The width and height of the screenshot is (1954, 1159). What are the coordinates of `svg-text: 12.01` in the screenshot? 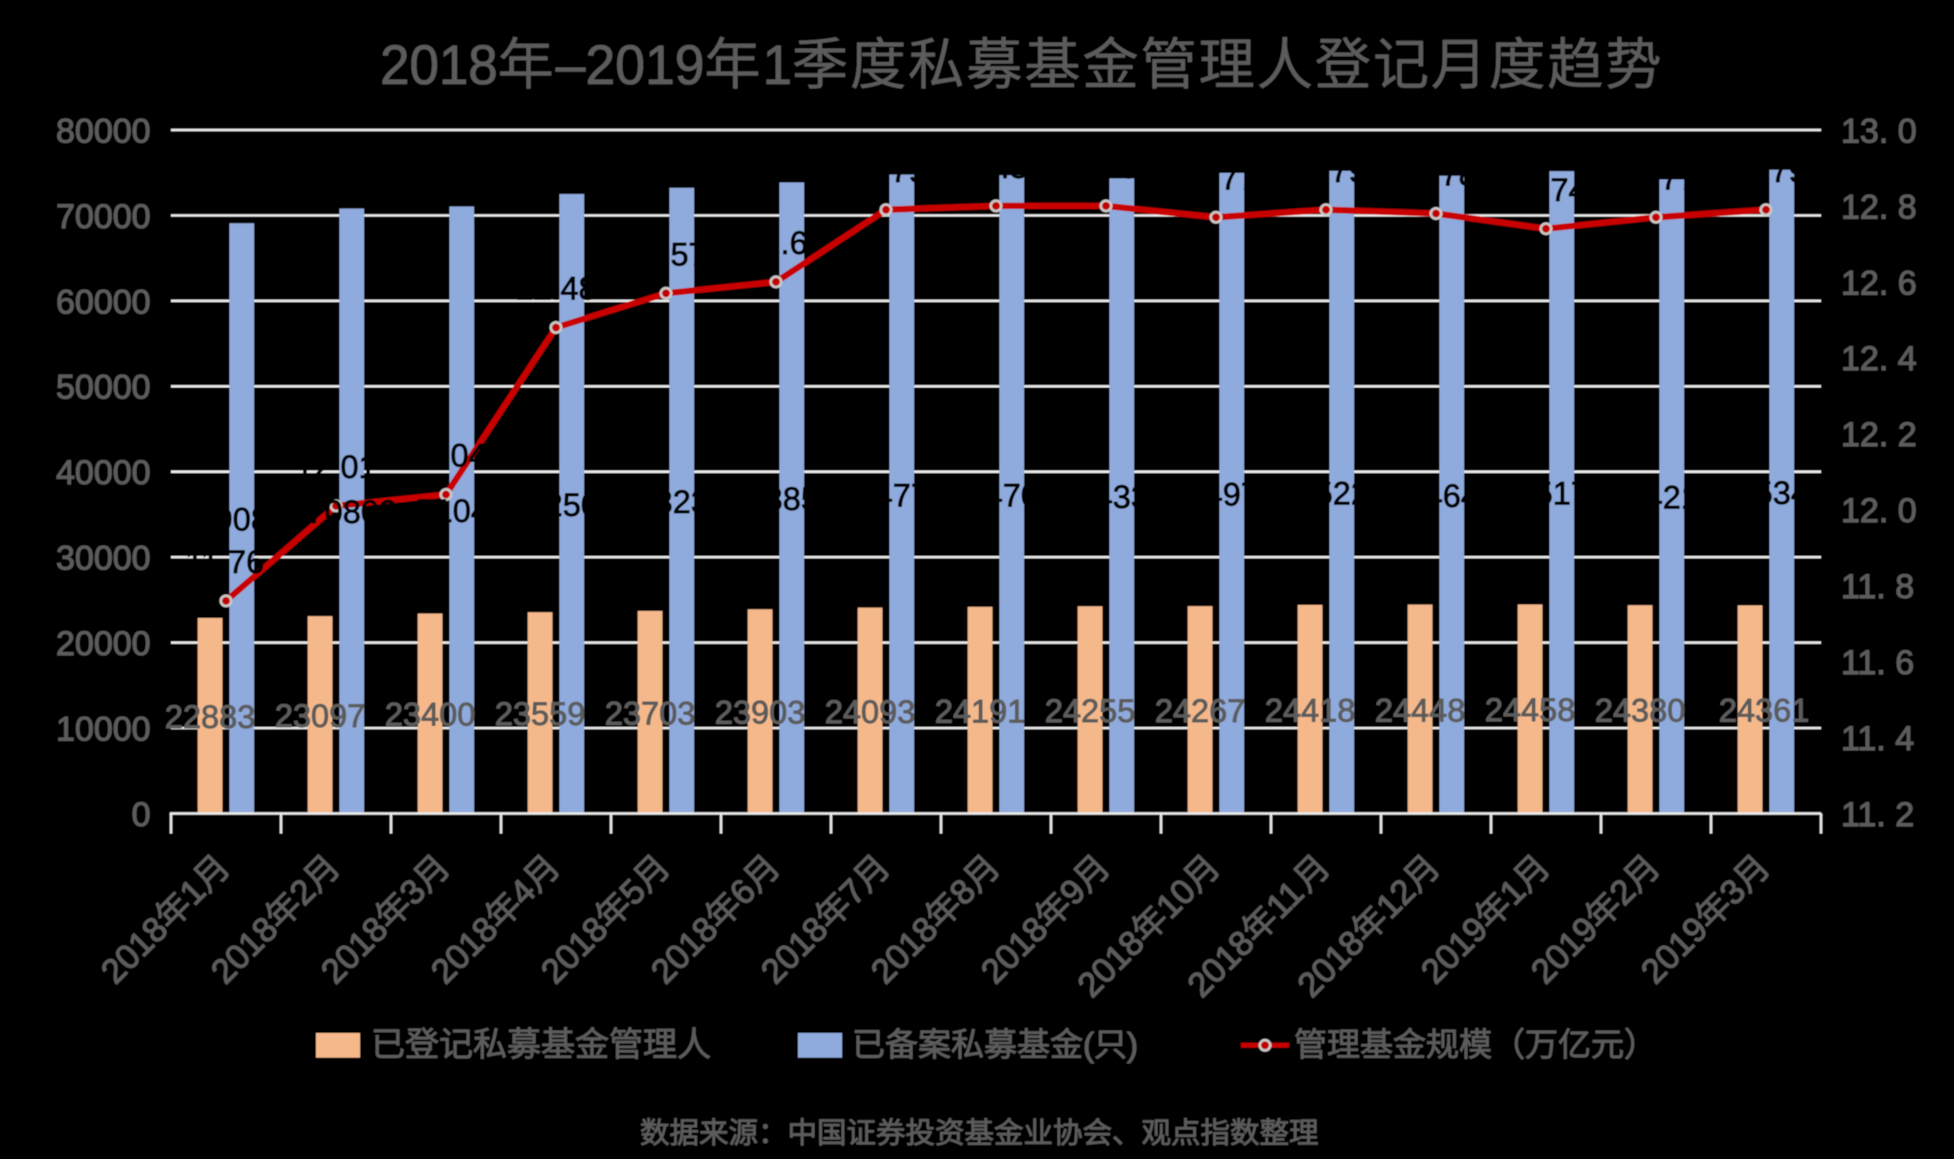 It's located at (335, 467).